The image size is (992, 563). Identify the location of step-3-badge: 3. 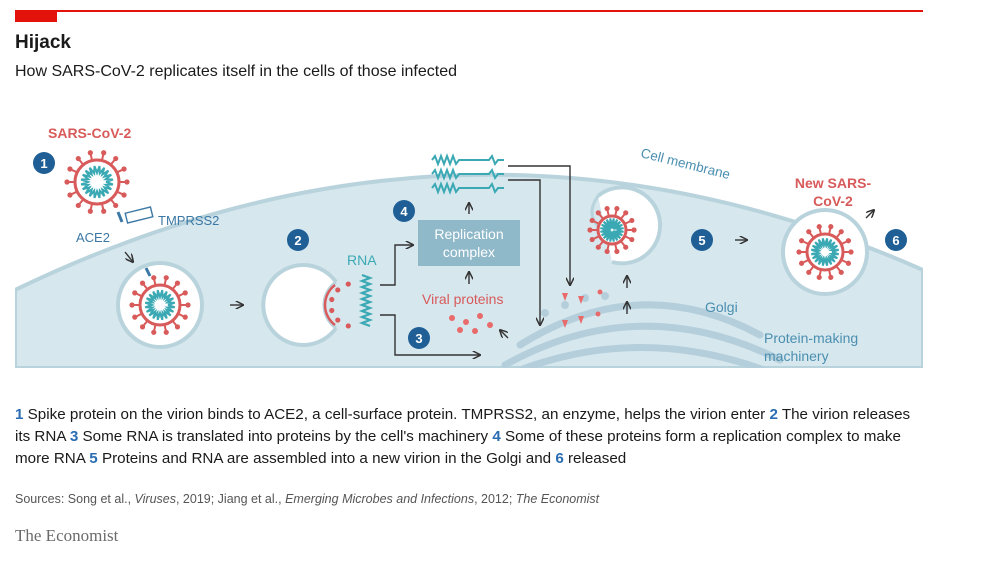
(419, 338).